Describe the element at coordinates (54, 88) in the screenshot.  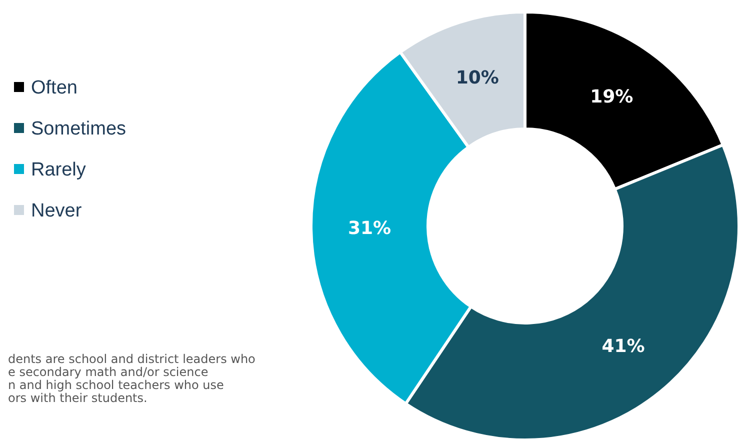
I see `legend-label: Often` at that location.